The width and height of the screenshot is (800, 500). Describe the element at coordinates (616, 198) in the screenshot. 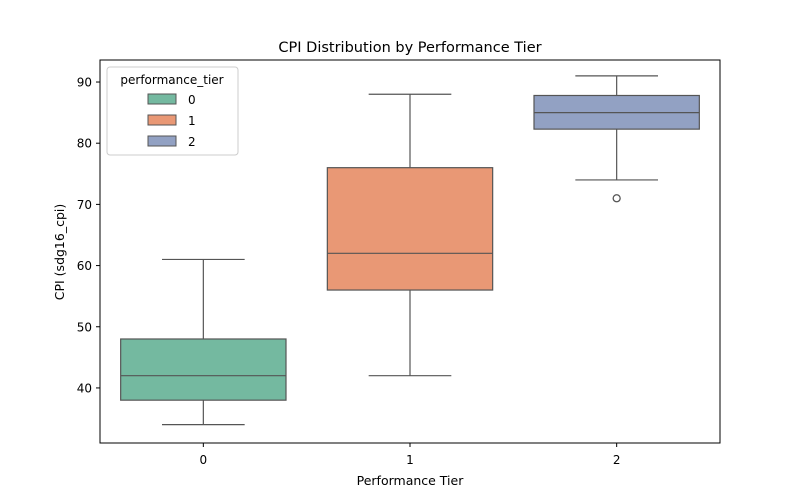

I see `outlier-point` at that location.